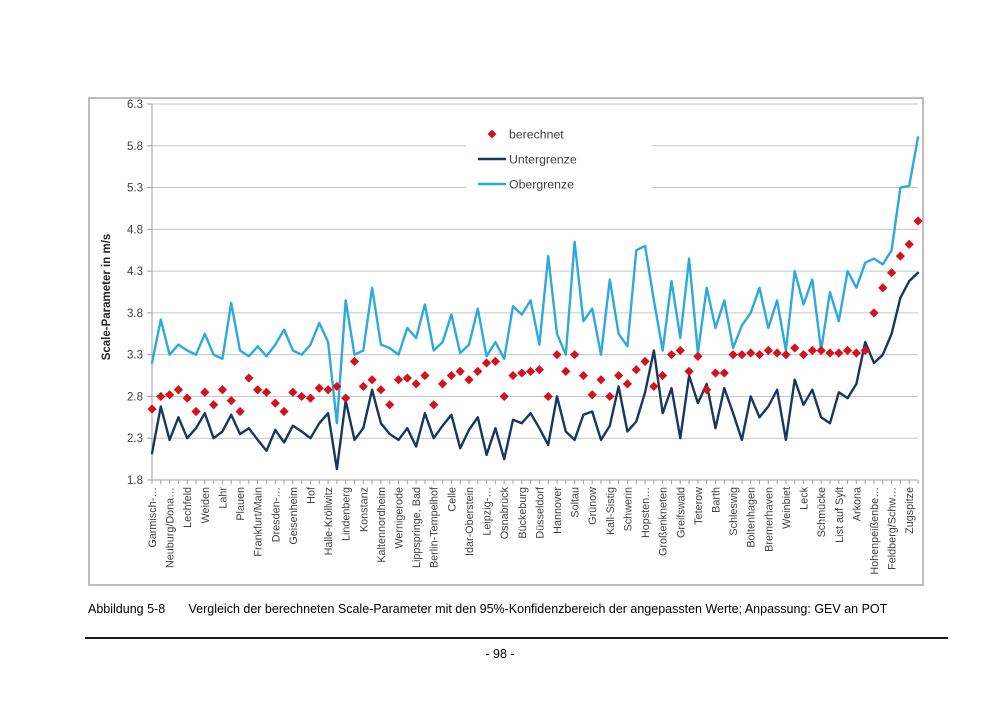 The width and height of the screenshot is (1000, 707). Describe the element at coordinates (329, 521) in the screenshot. I see `x-axis-label: Halle-Kröllwitz` at that location.